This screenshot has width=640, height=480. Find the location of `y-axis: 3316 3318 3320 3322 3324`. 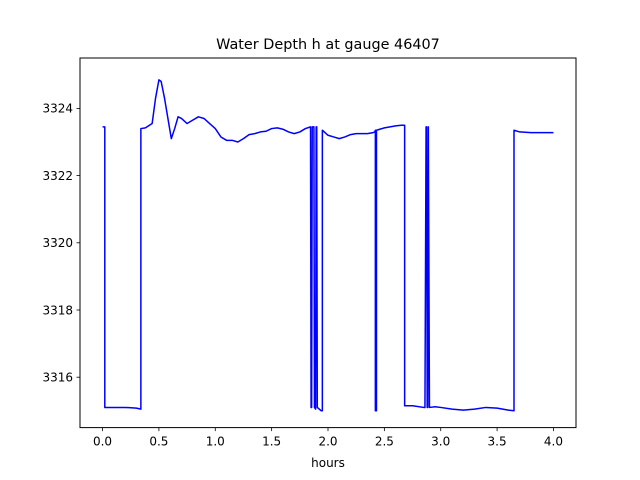

y-axis: 3316 3318 3320 3322 3324 is located at coordinates (61, 243).